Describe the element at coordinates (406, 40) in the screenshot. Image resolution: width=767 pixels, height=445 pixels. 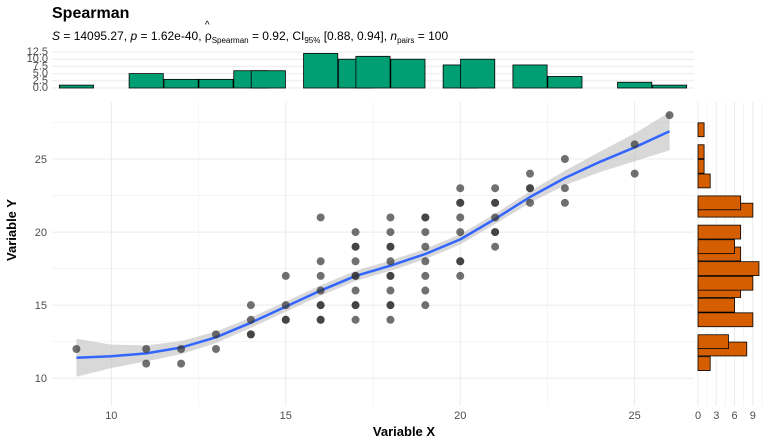
I see `stat-n-sub: pairs` at that location.